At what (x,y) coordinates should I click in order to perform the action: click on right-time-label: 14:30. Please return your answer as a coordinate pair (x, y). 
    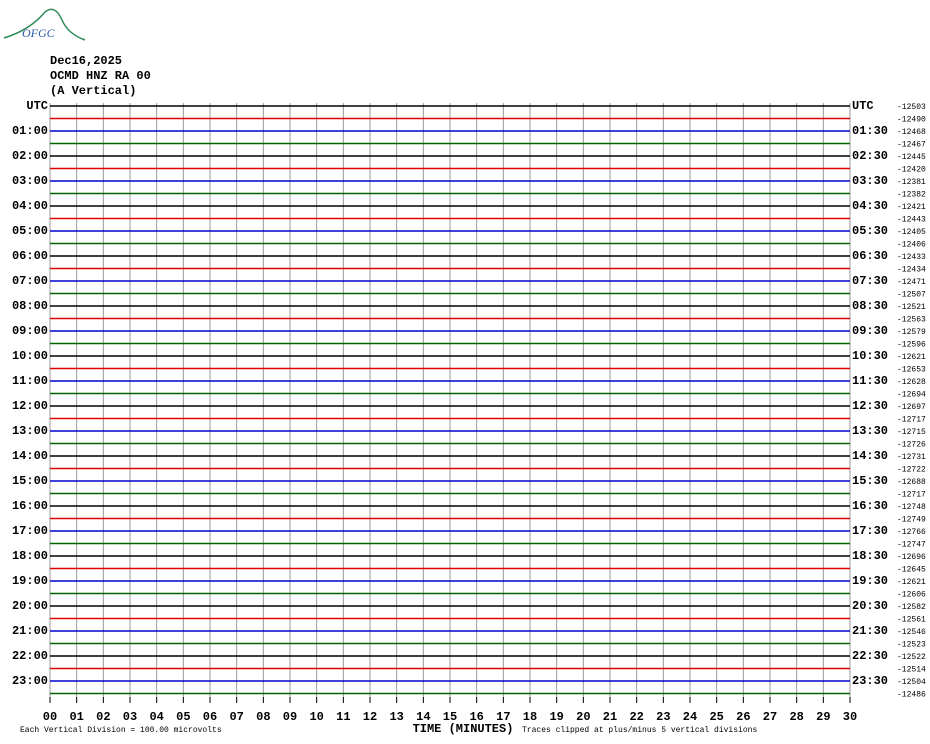
    Looking at the image, I should click on (870, 456).